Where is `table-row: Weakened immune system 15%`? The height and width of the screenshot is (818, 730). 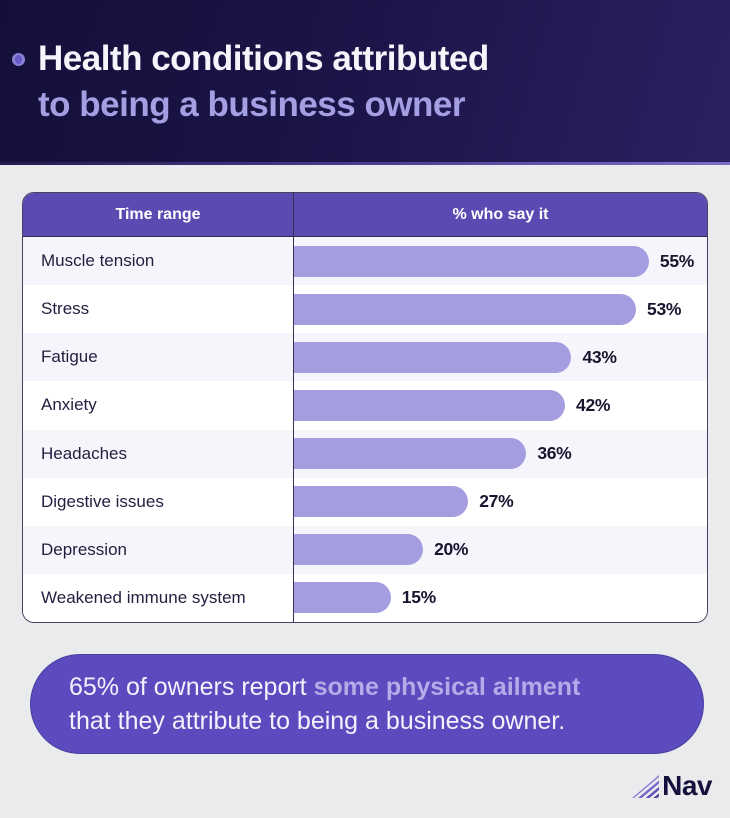 table-row: Weakened immune system 15% is located at coordinates (365, 597).